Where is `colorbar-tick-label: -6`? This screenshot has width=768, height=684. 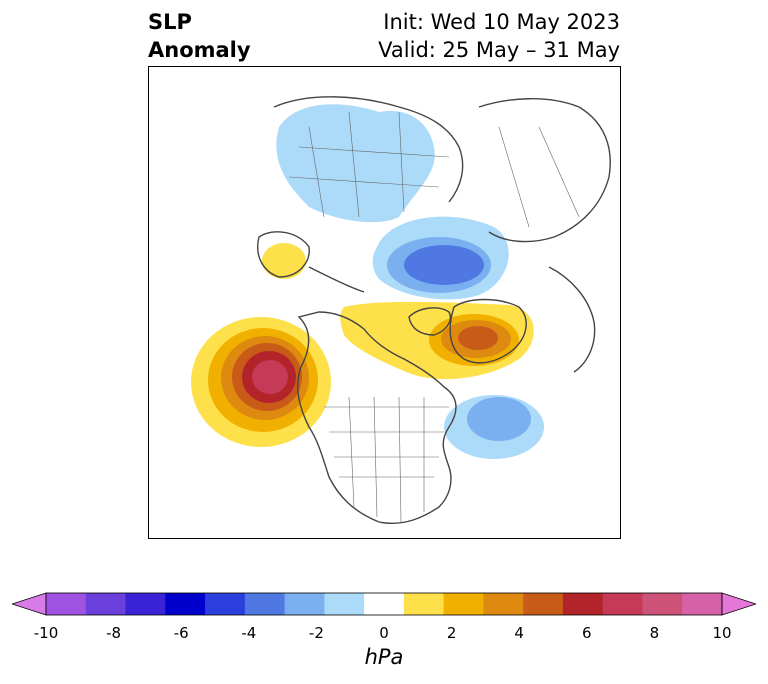
colorbar-tick-label: -6 is located at coordinates (181, 633).